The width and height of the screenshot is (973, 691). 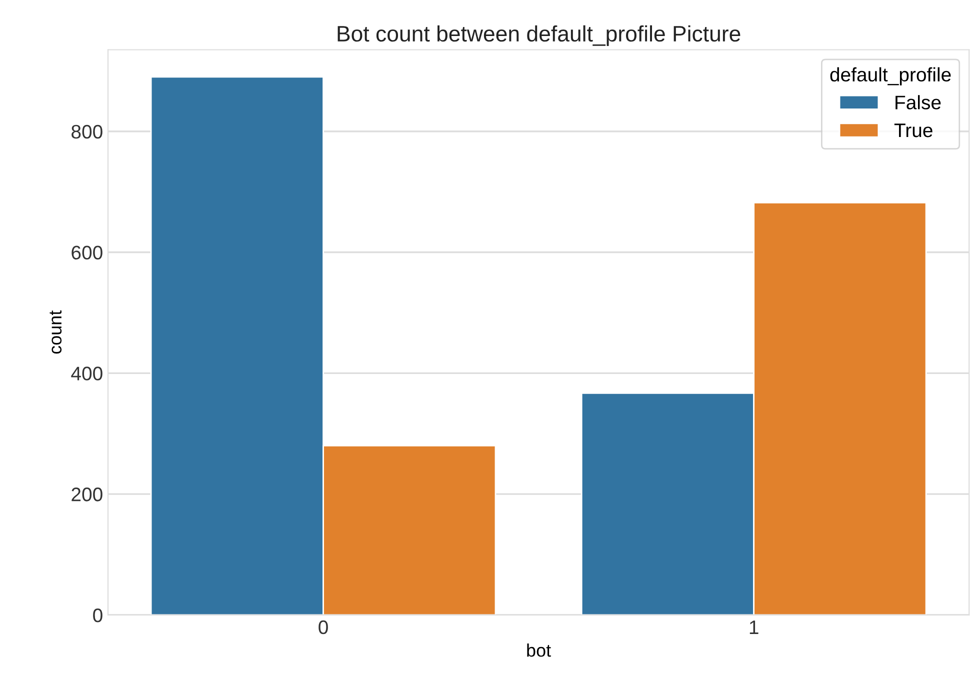 What do you see at coordinates (87, 253) in the screenshot?
I see `y-tick-label: 600` at bounding box center [87, 253].